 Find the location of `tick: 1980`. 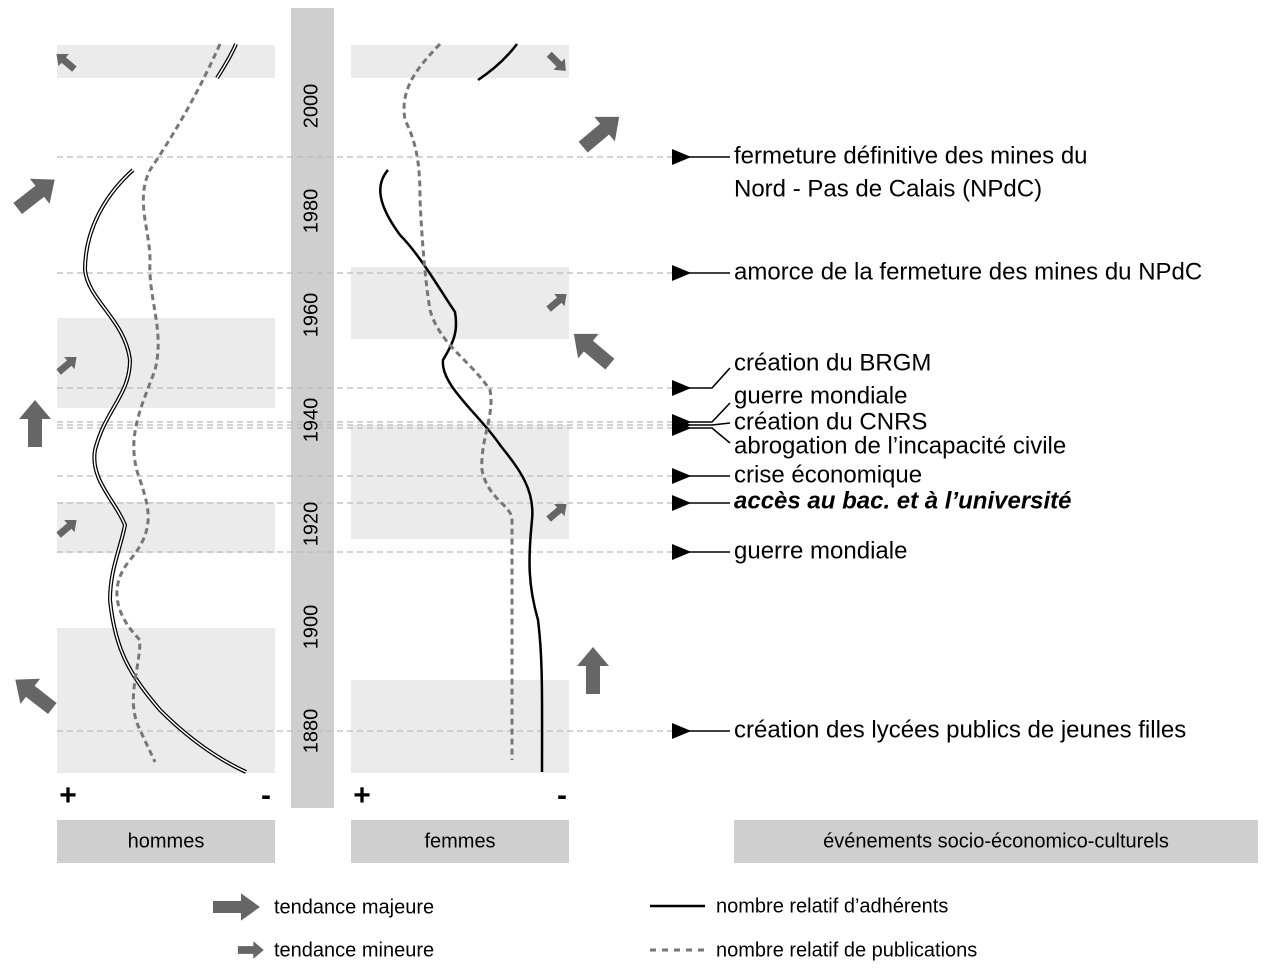

tick: 1980 is located at coordinates (311, 211).